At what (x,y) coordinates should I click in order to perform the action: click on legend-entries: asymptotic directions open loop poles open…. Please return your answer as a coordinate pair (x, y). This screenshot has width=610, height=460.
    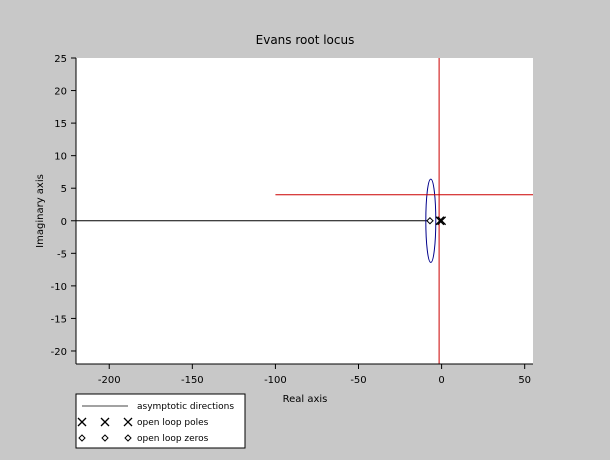
    Looking at the image, I should click on (155, 423).